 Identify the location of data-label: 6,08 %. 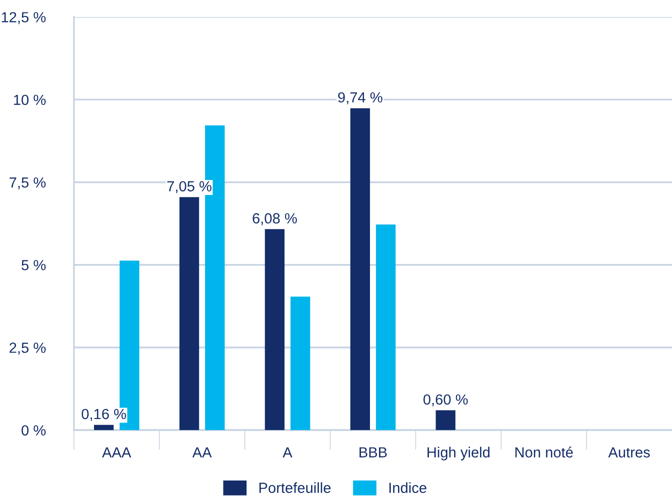
(274, 219).